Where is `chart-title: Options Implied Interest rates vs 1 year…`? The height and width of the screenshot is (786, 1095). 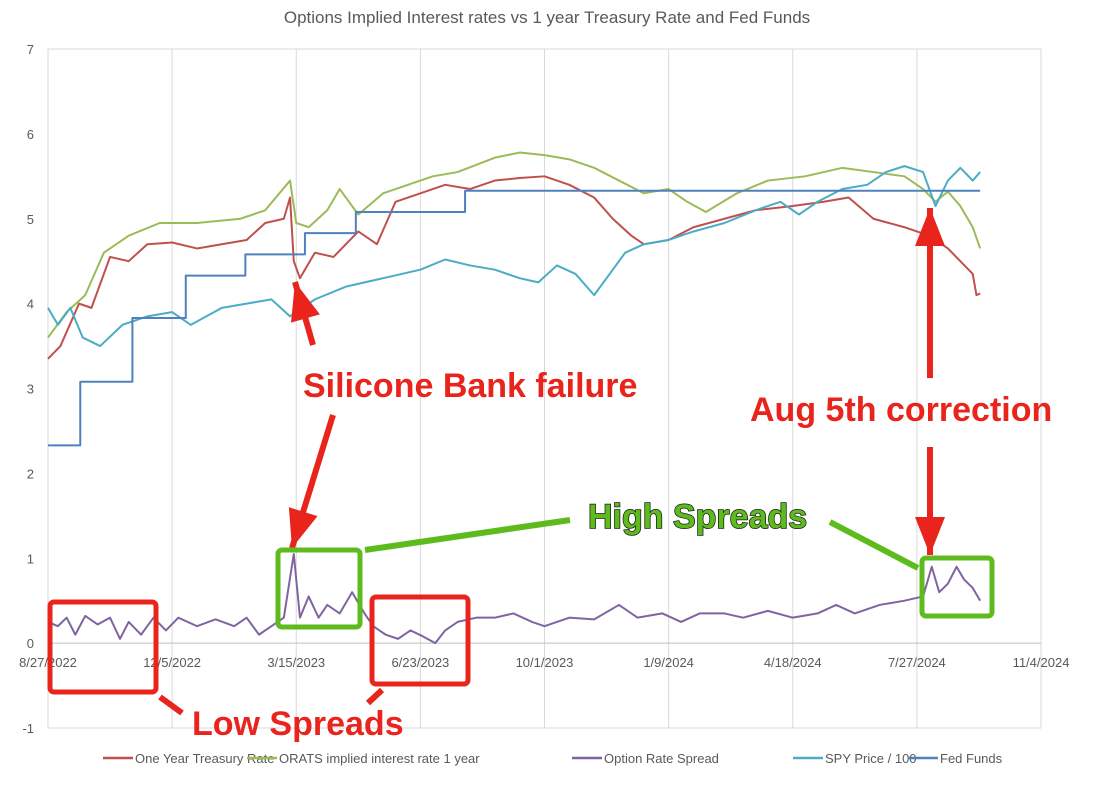
chart-title: Options Implied Interest rates vs 1 year… is located at coordinates (547, 17).